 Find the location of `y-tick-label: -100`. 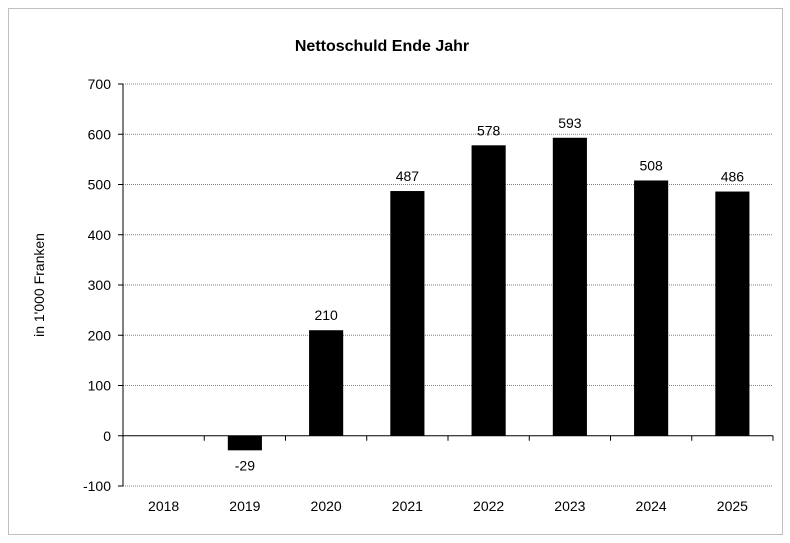

y-tick-label: -100 is located at coordinates (97, 486).